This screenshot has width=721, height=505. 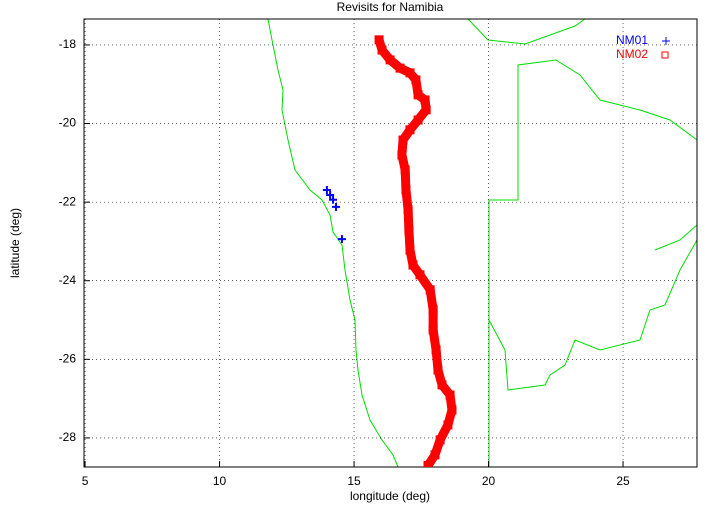 What do you see at coordinates (68, 44) in the screenshot?
I see `y-tick-label: -18` at bounding box center [68, 44].